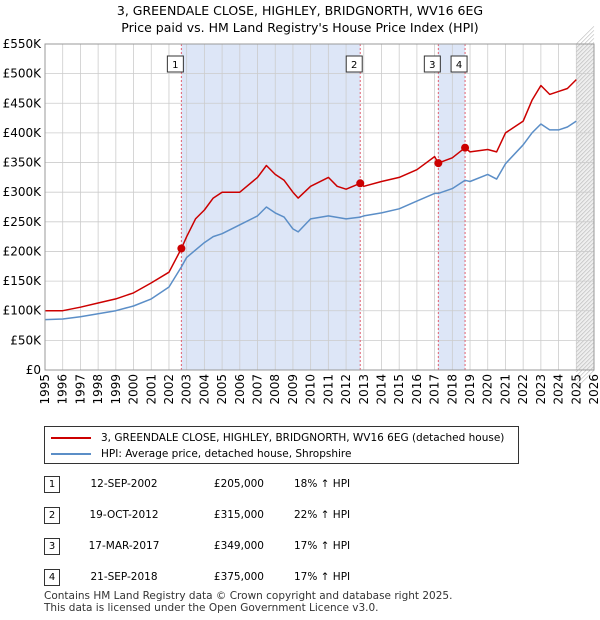  I want to click on table-row: 3 17-MAR-2017 £349,000 17% ↑ HPI, so click(234, 546).